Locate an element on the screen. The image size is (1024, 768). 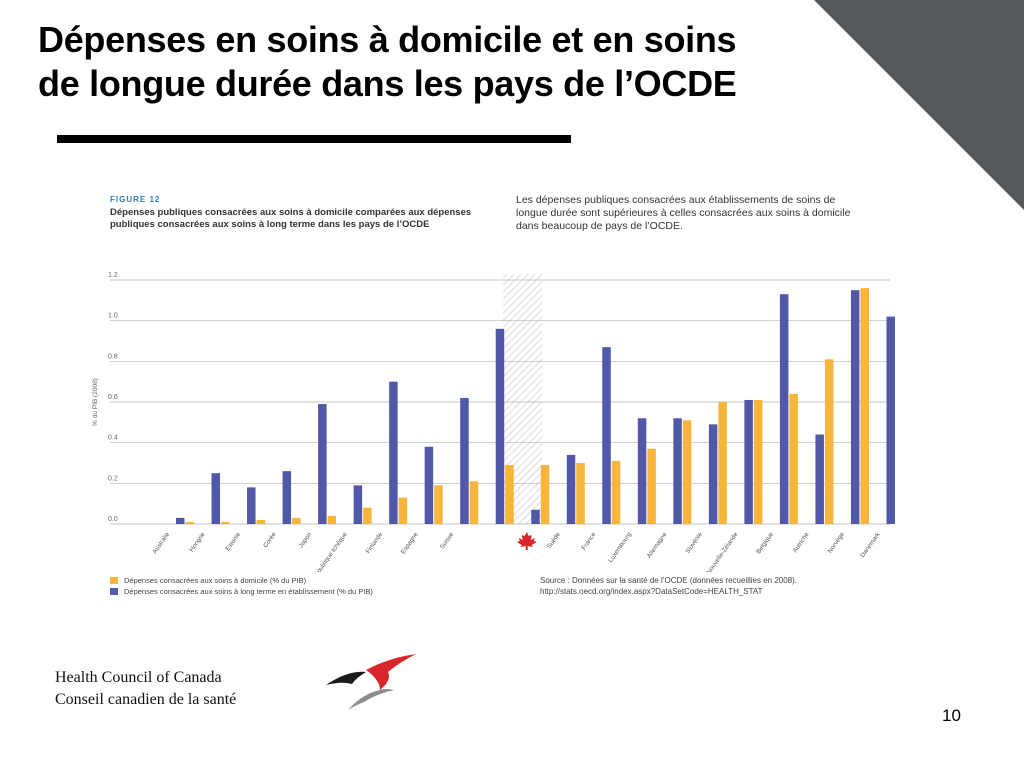
x-tick-label: Slovénie is located at coordinates (694, 543).